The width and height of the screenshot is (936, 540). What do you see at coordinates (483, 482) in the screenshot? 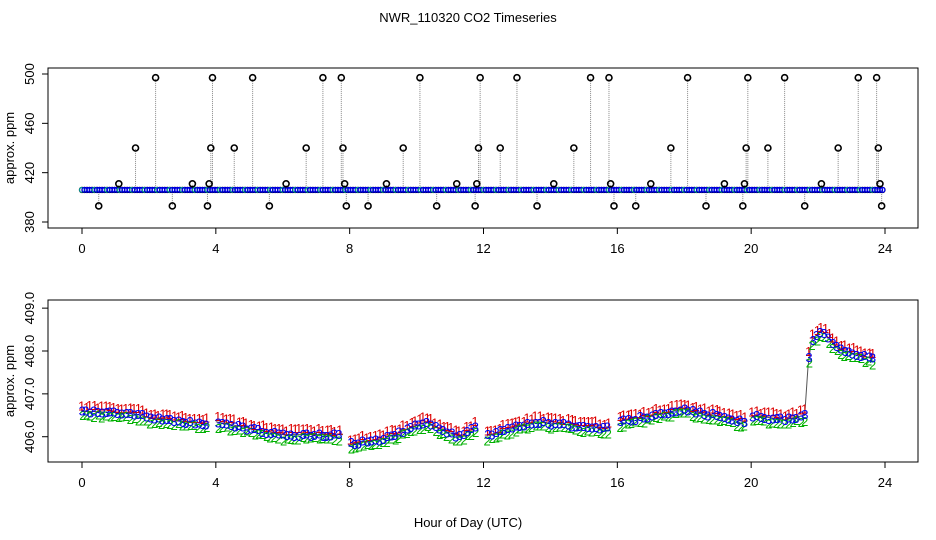
I see `x-tick-label: 12` at bounding box center [483, 482].